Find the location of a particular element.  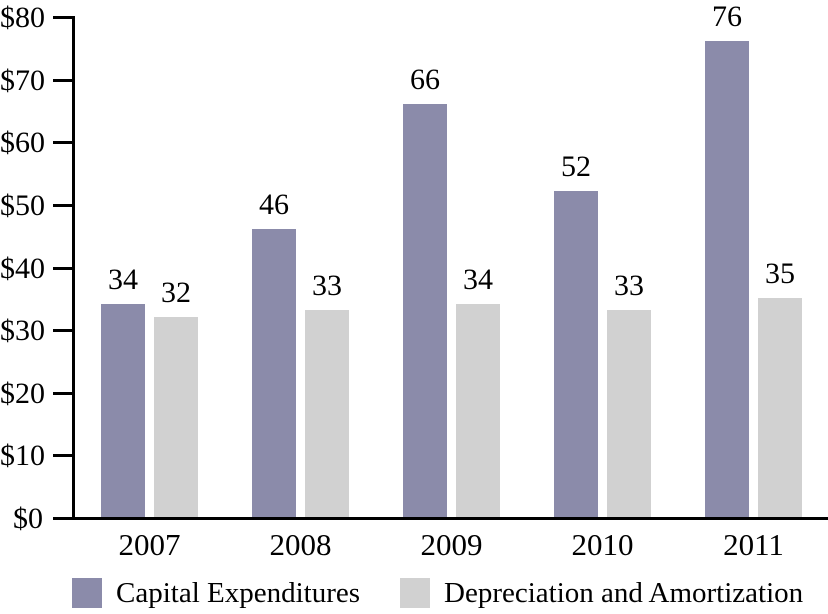

x-axis-label-2007: 2007 is located at coordinates (149, 544).